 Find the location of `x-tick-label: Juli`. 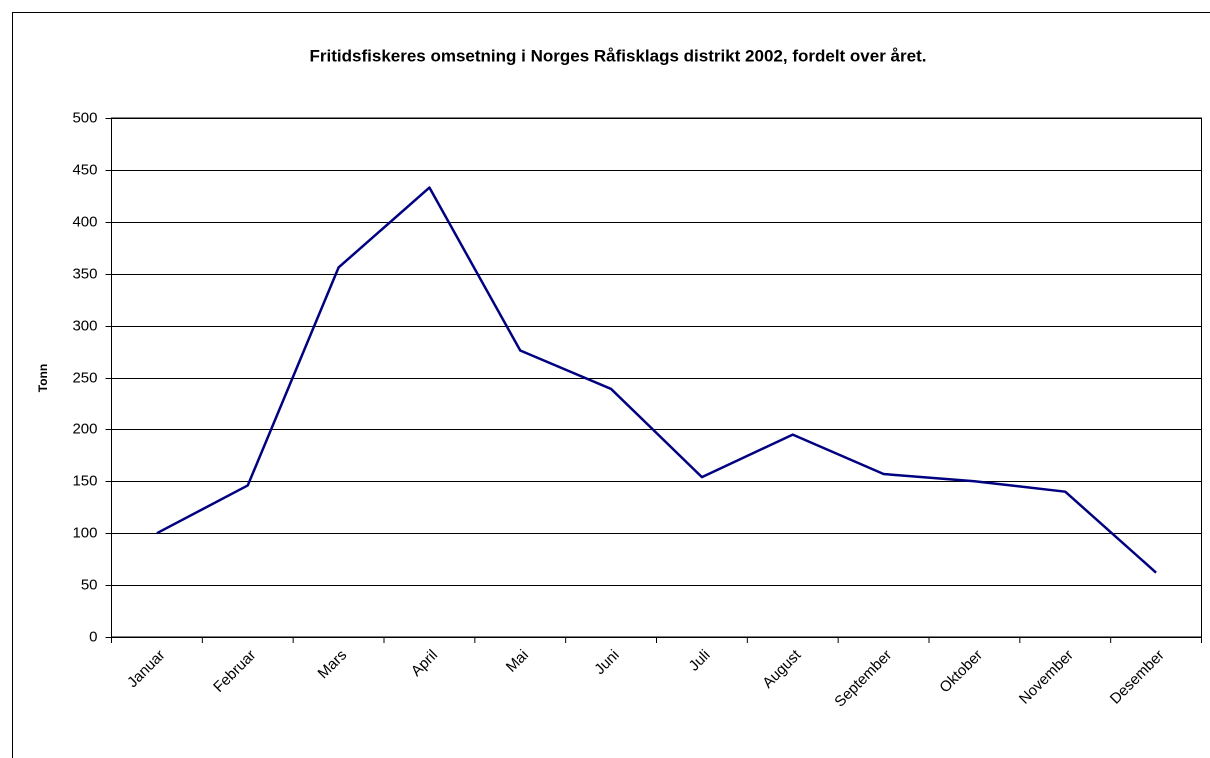

x-tick-label: Juli is located at coordinates (700, 661).